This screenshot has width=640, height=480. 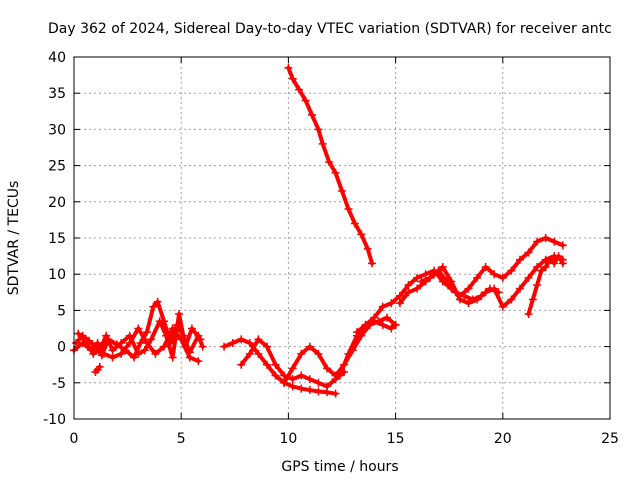 I want to click on x-tick-label: 20, so click(x=503, y=439).